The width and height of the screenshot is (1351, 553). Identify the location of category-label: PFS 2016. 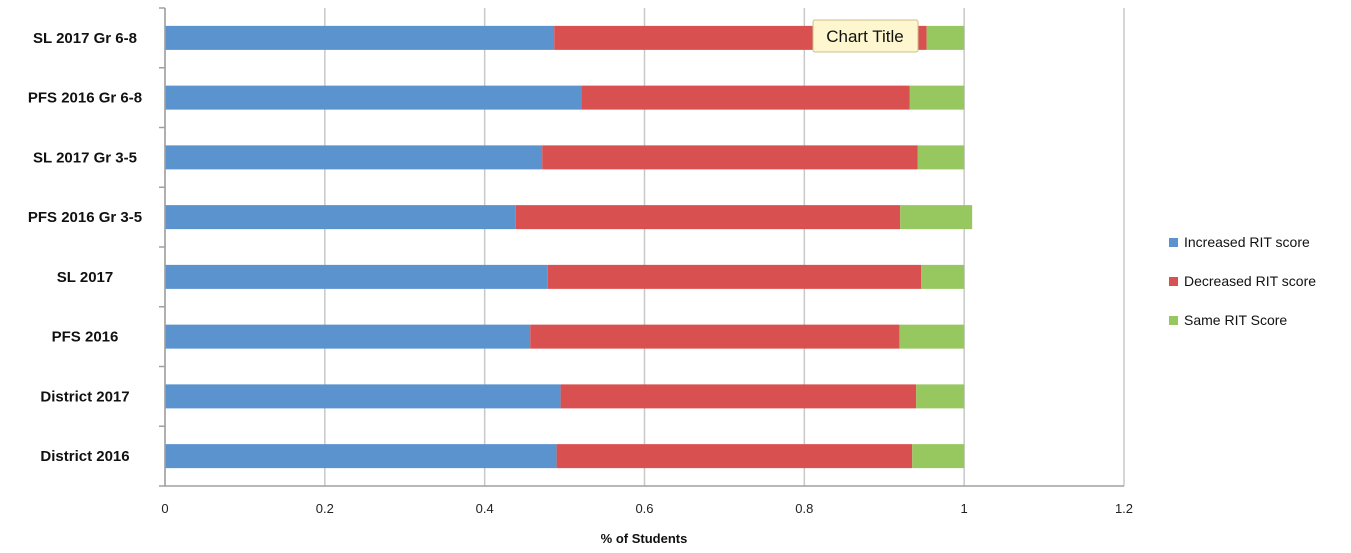
(85, 337).